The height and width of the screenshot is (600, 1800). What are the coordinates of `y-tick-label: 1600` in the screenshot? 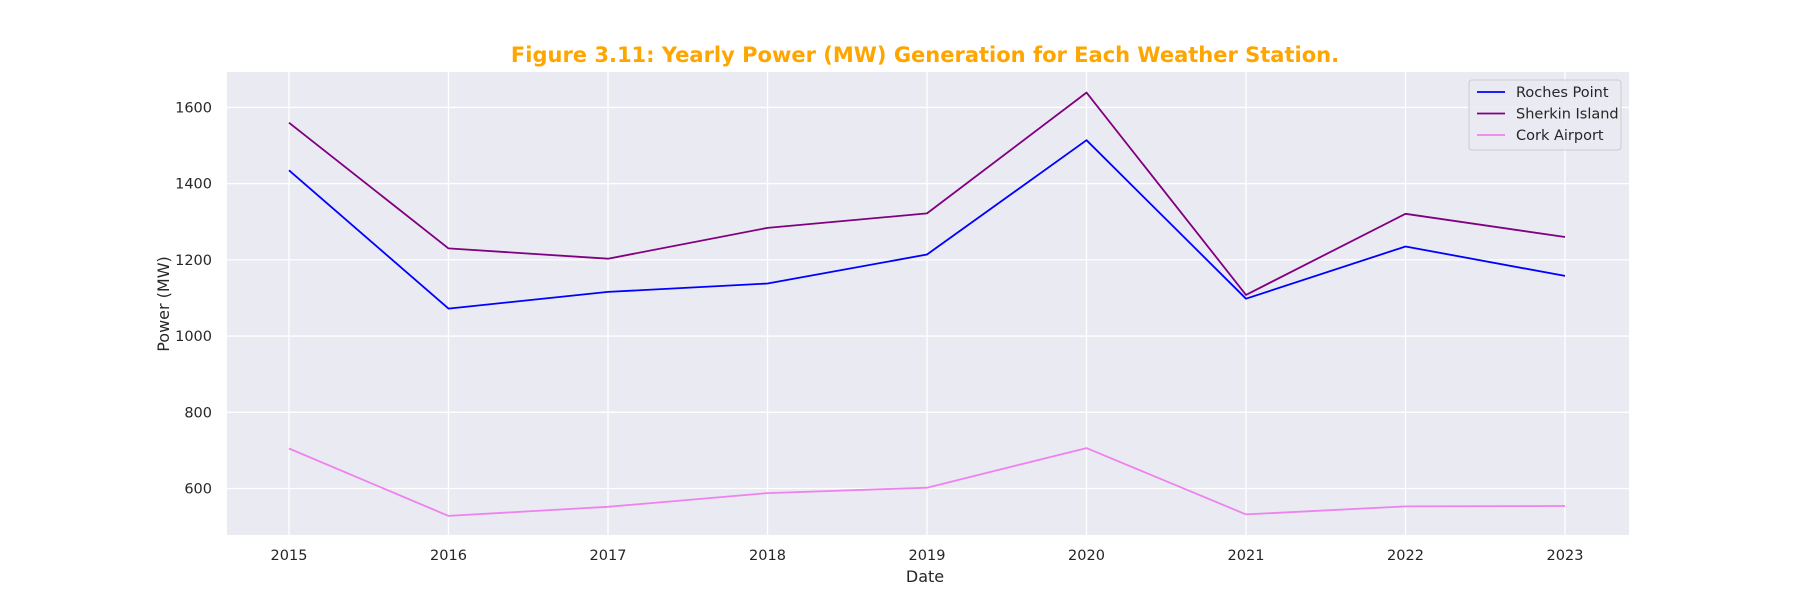 It's located at (193, 108).